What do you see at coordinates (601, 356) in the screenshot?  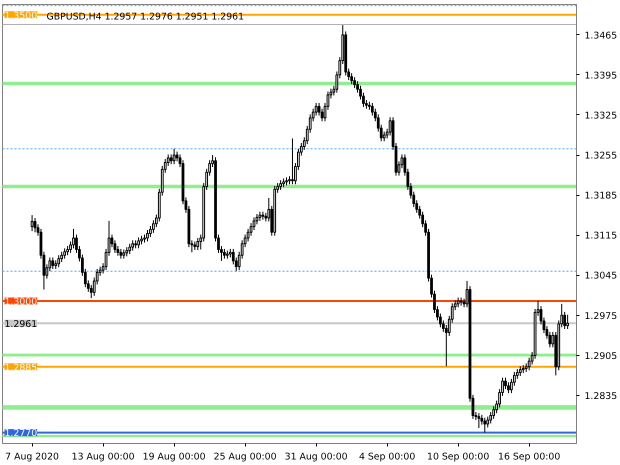 I see `y-tick-label: 1.2905` at bounding box center [601, 356].